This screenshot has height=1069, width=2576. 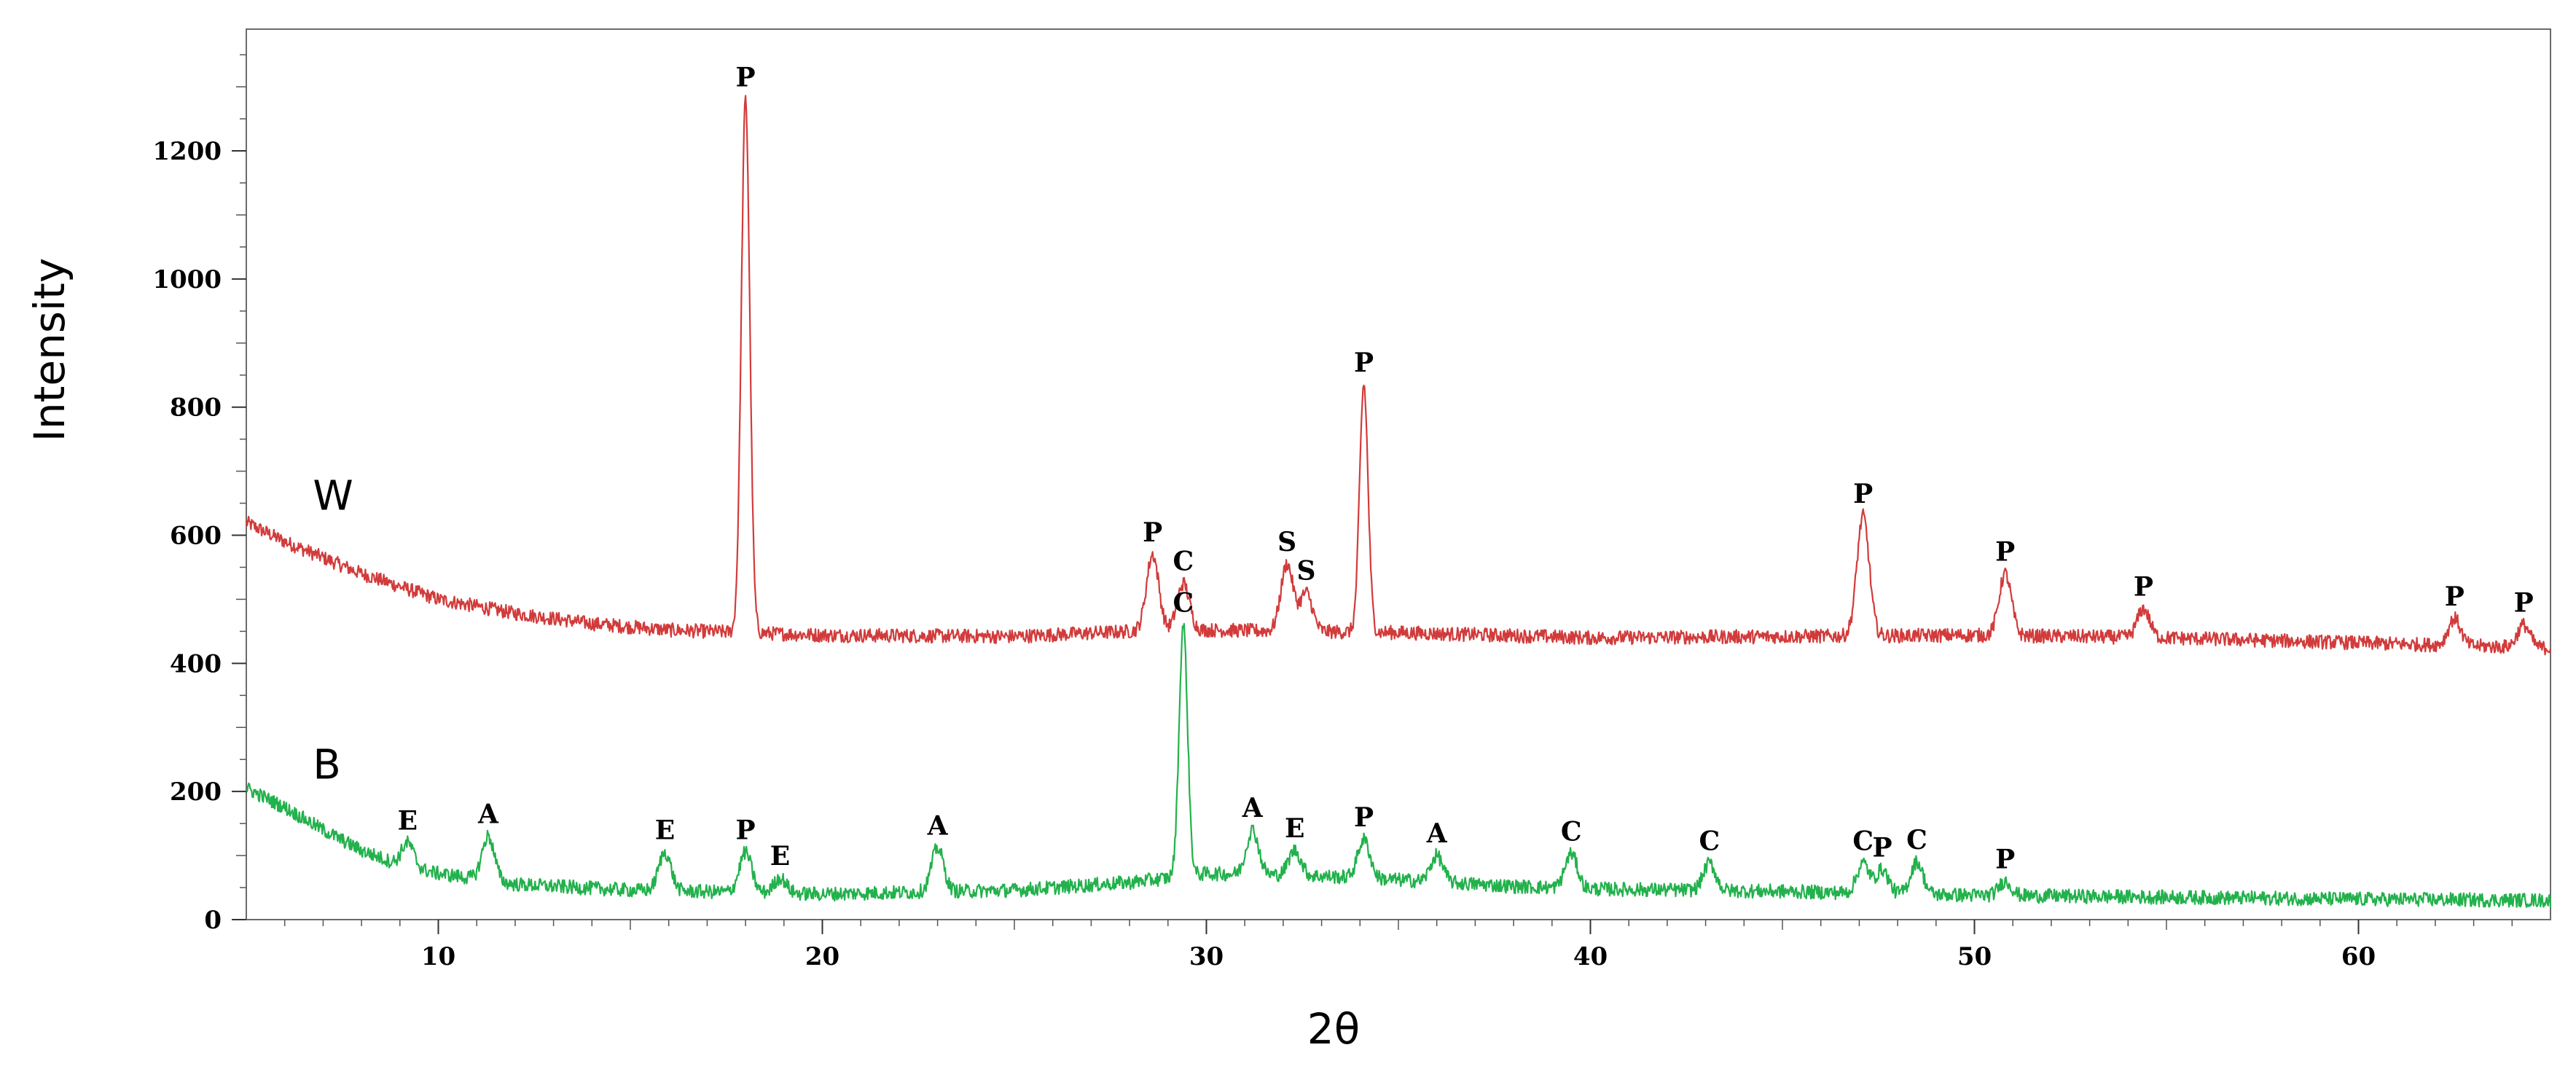 What do you see at coordinates (196, 408) in the screenshot?
I see `y-tick-label: 800` at bounding box center [196, 408].